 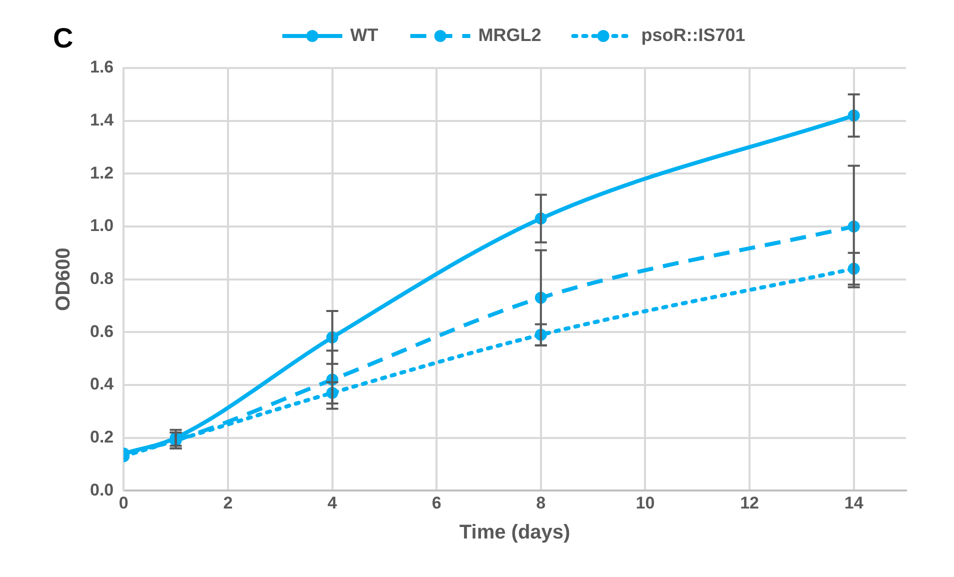 What do you see at coordinates (333, 502) in the screenshot?
I see `x-tick-label: 4` at bounding box center [333, 502].